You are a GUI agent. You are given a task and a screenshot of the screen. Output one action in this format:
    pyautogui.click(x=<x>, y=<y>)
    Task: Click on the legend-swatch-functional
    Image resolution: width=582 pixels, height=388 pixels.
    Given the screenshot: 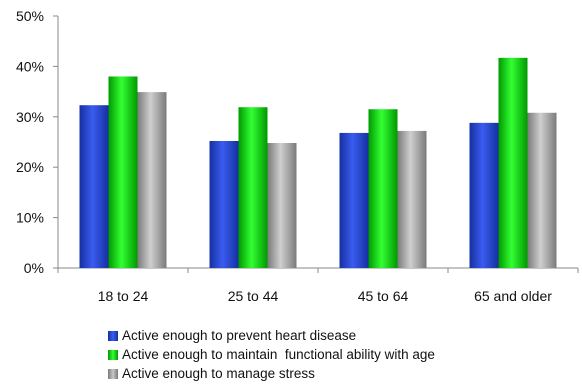 What is the action you would take?
    pyautogui.click(x=113, y=354)
    